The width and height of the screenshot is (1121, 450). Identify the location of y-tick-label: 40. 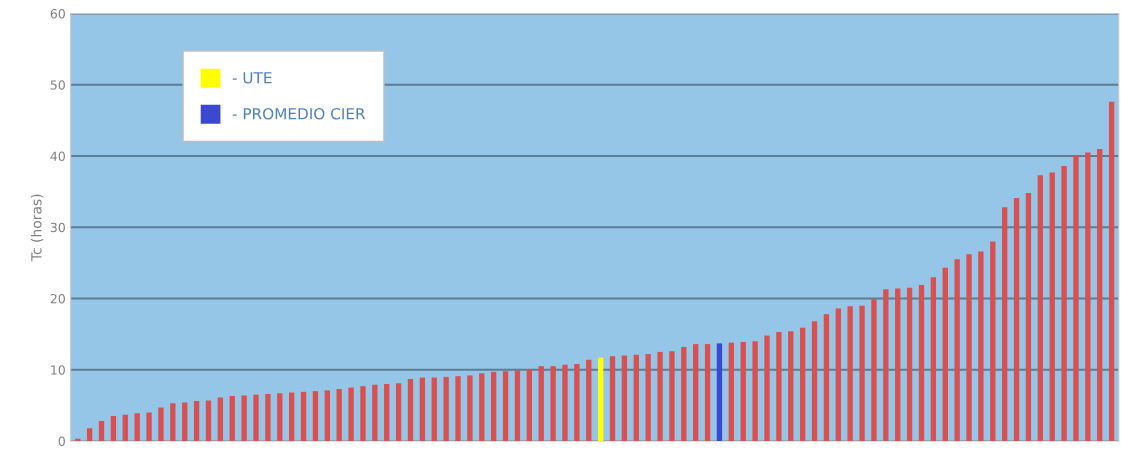
(57, 156).